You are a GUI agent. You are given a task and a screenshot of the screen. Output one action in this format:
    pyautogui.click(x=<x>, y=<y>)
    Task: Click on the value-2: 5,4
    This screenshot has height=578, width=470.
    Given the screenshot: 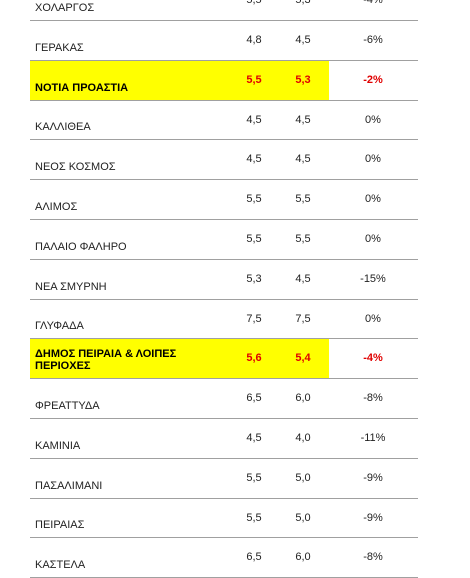 What is the action you would take?
    pyautogui.click(x=303, y=358)
    